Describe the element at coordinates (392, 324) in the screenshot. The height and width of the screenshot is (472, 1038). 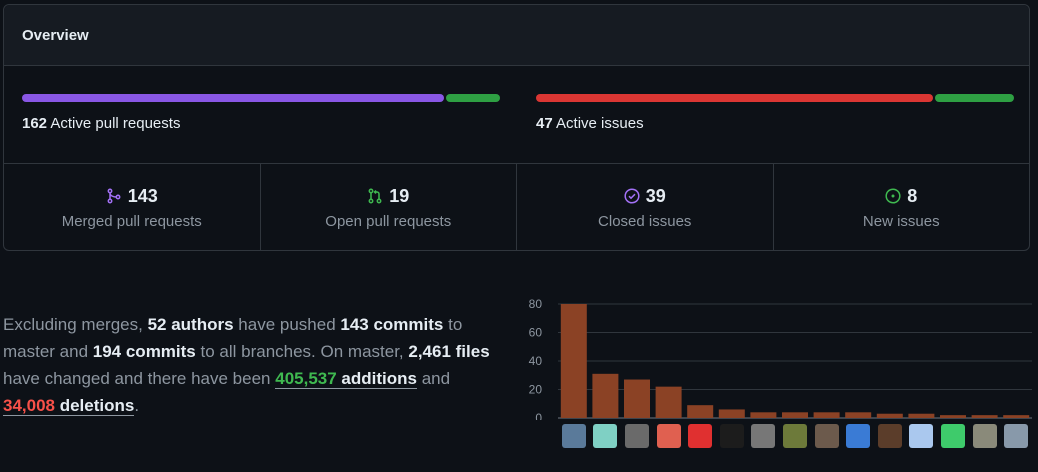
I see `master-commits-count: 143 commits` at that location.